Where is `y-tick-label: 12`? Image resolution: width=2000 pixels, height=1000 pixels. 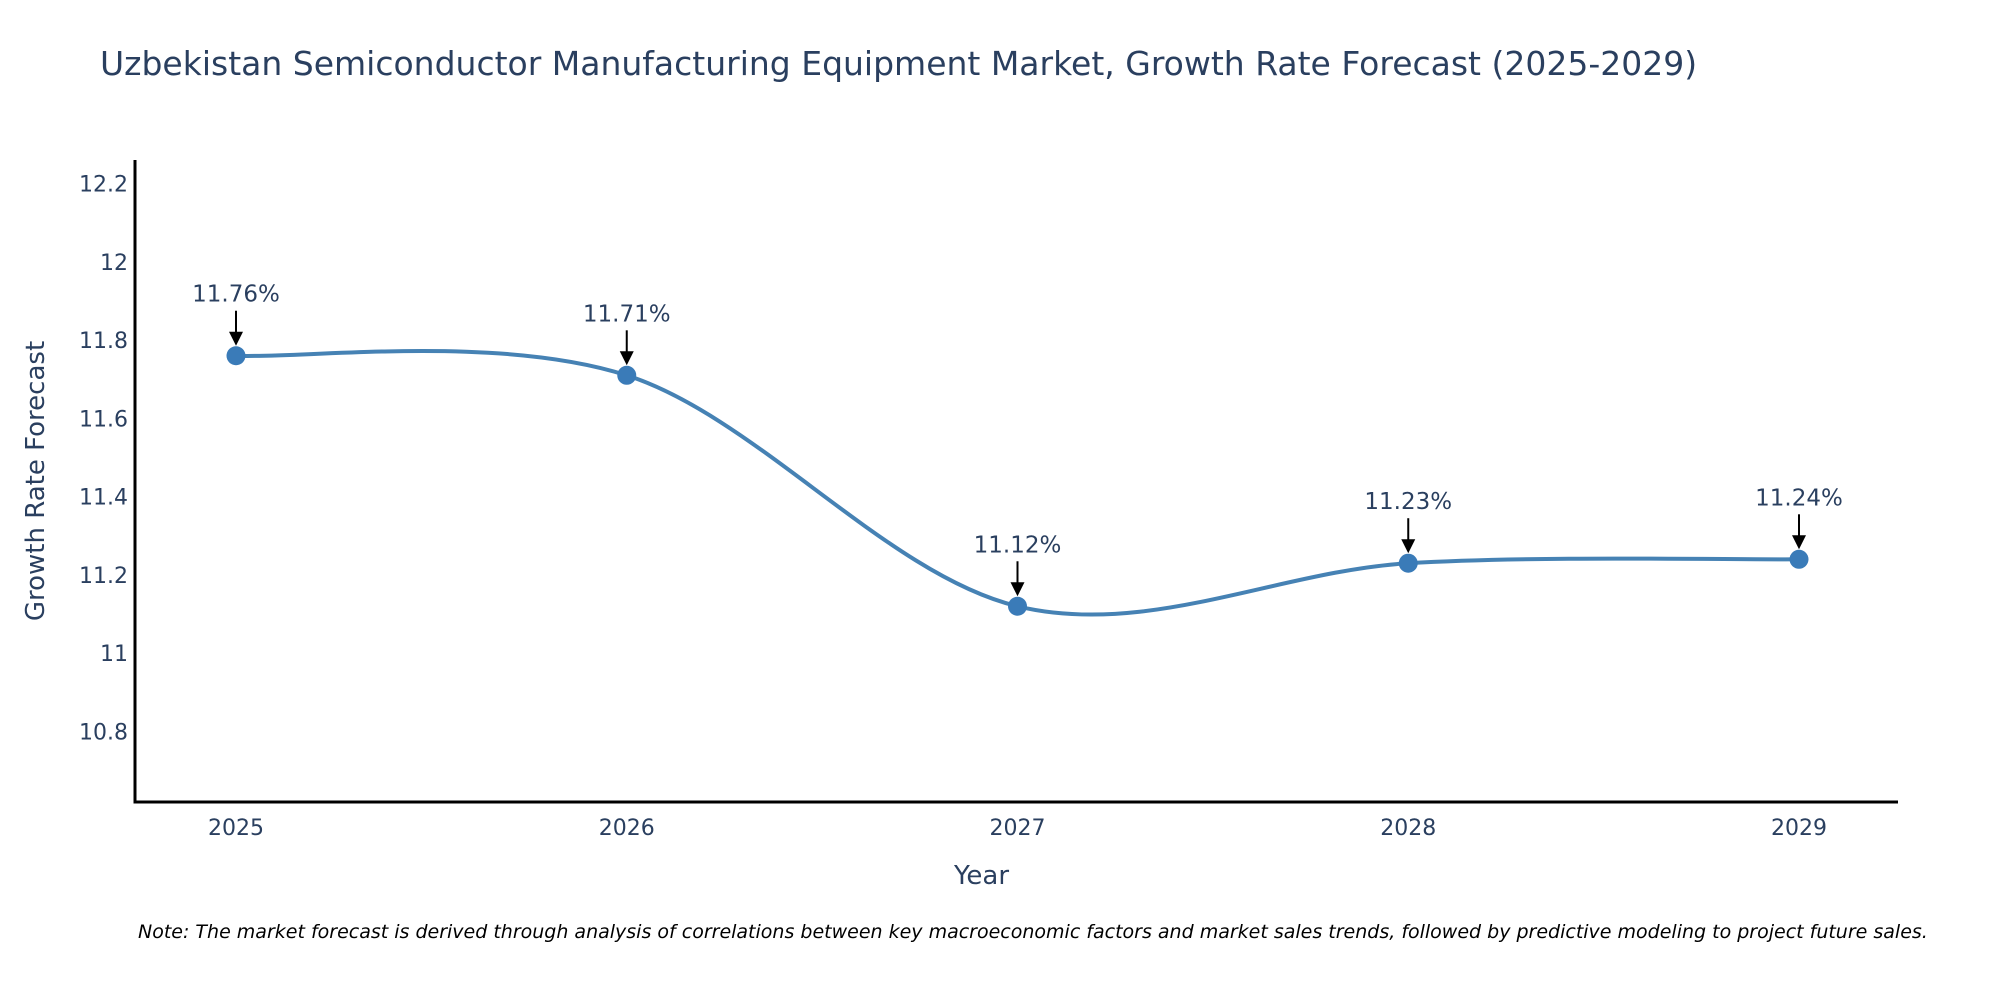
y-tick-label: 12 is located at coordinates (114, 263).